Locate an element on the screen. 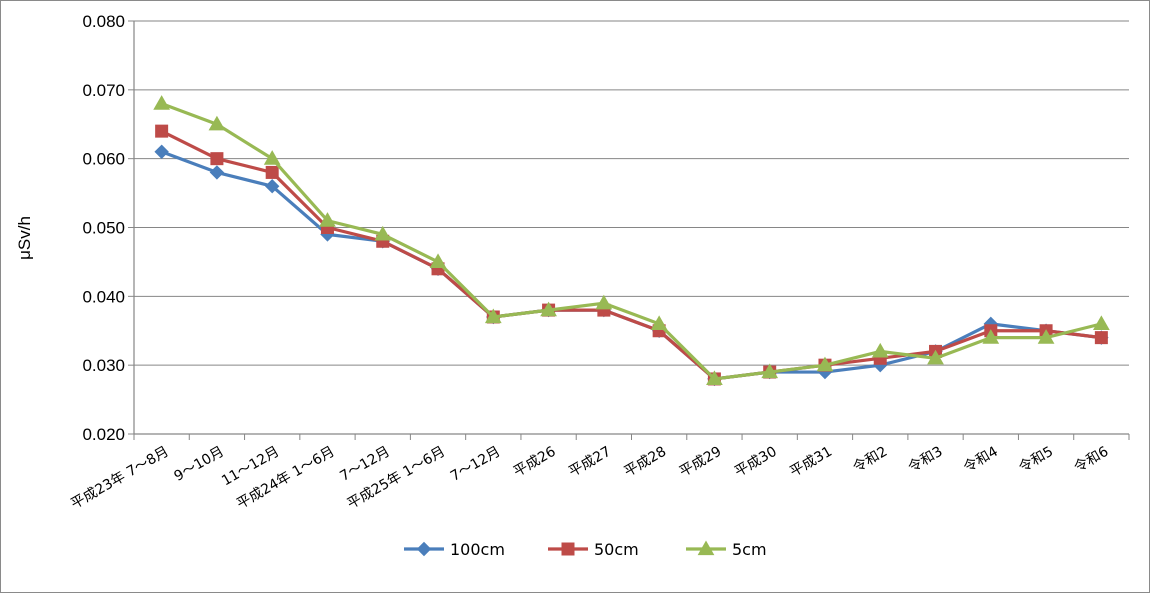 This screenshot has width=1150, height=593. y-tick-label: 0.060 is located at coordinates (103, 159).